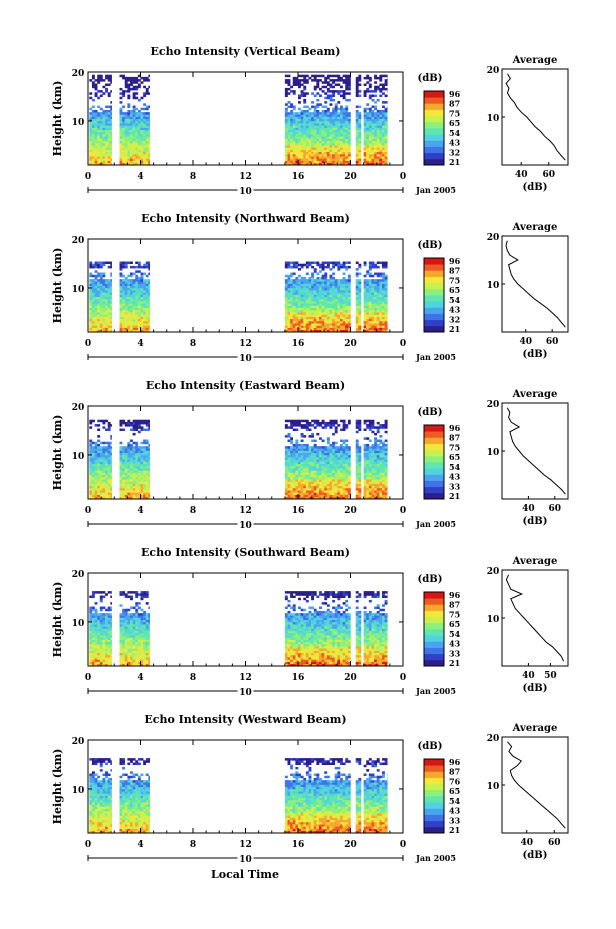 The width and height of the screenshot is (616, 929). What do you see at coordinates (434, 317) in the screenshot?
I see `colorbar-segment` at bounding box center [434, 317].